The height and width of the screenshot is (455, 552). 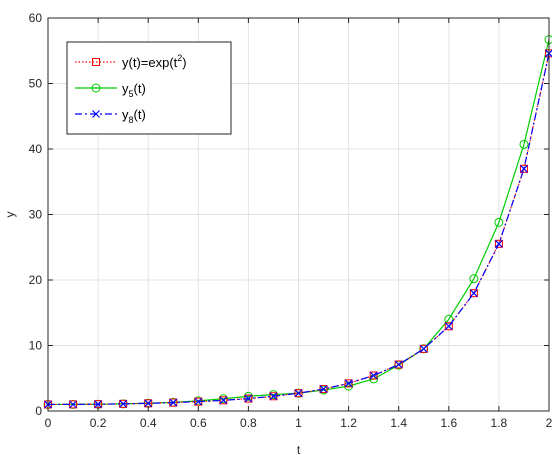 I want to click on y-tick-label: 50, so click(x=36, y=84).